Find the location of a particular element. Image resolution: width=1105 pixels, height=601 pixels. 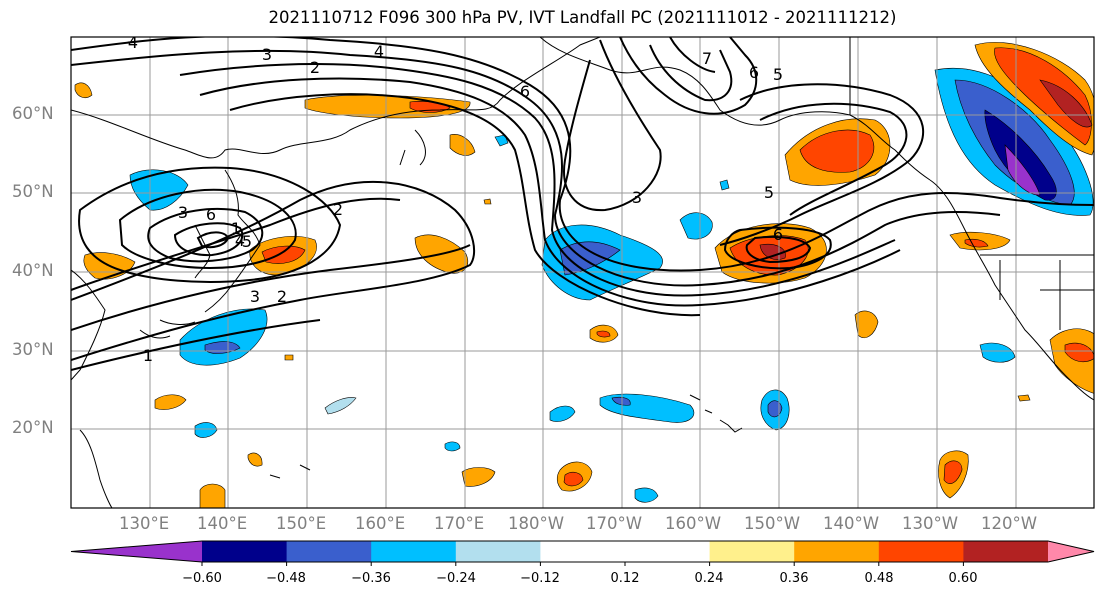

contour-label: 7 is located at coordinates (707, 58).